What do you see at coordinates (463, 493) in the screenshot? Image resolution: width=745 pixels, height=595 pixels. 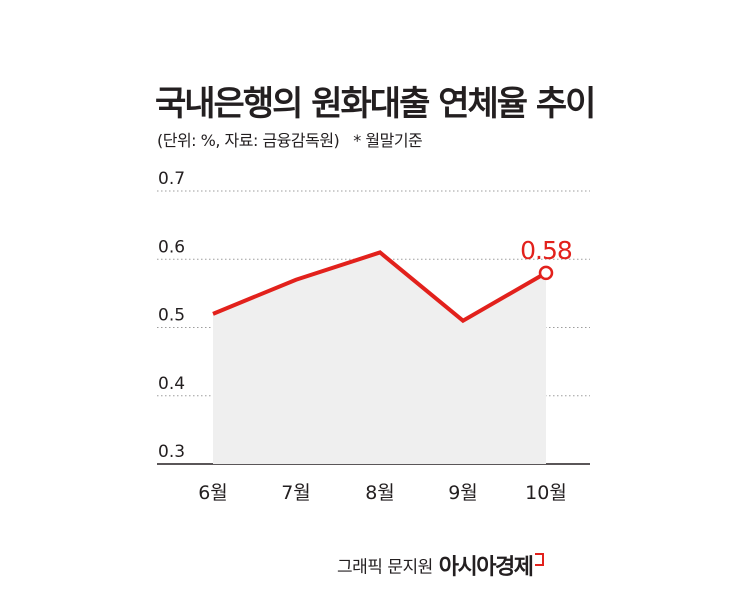 I see `x-tick-label: 9월` at bounding box center [463, 493].